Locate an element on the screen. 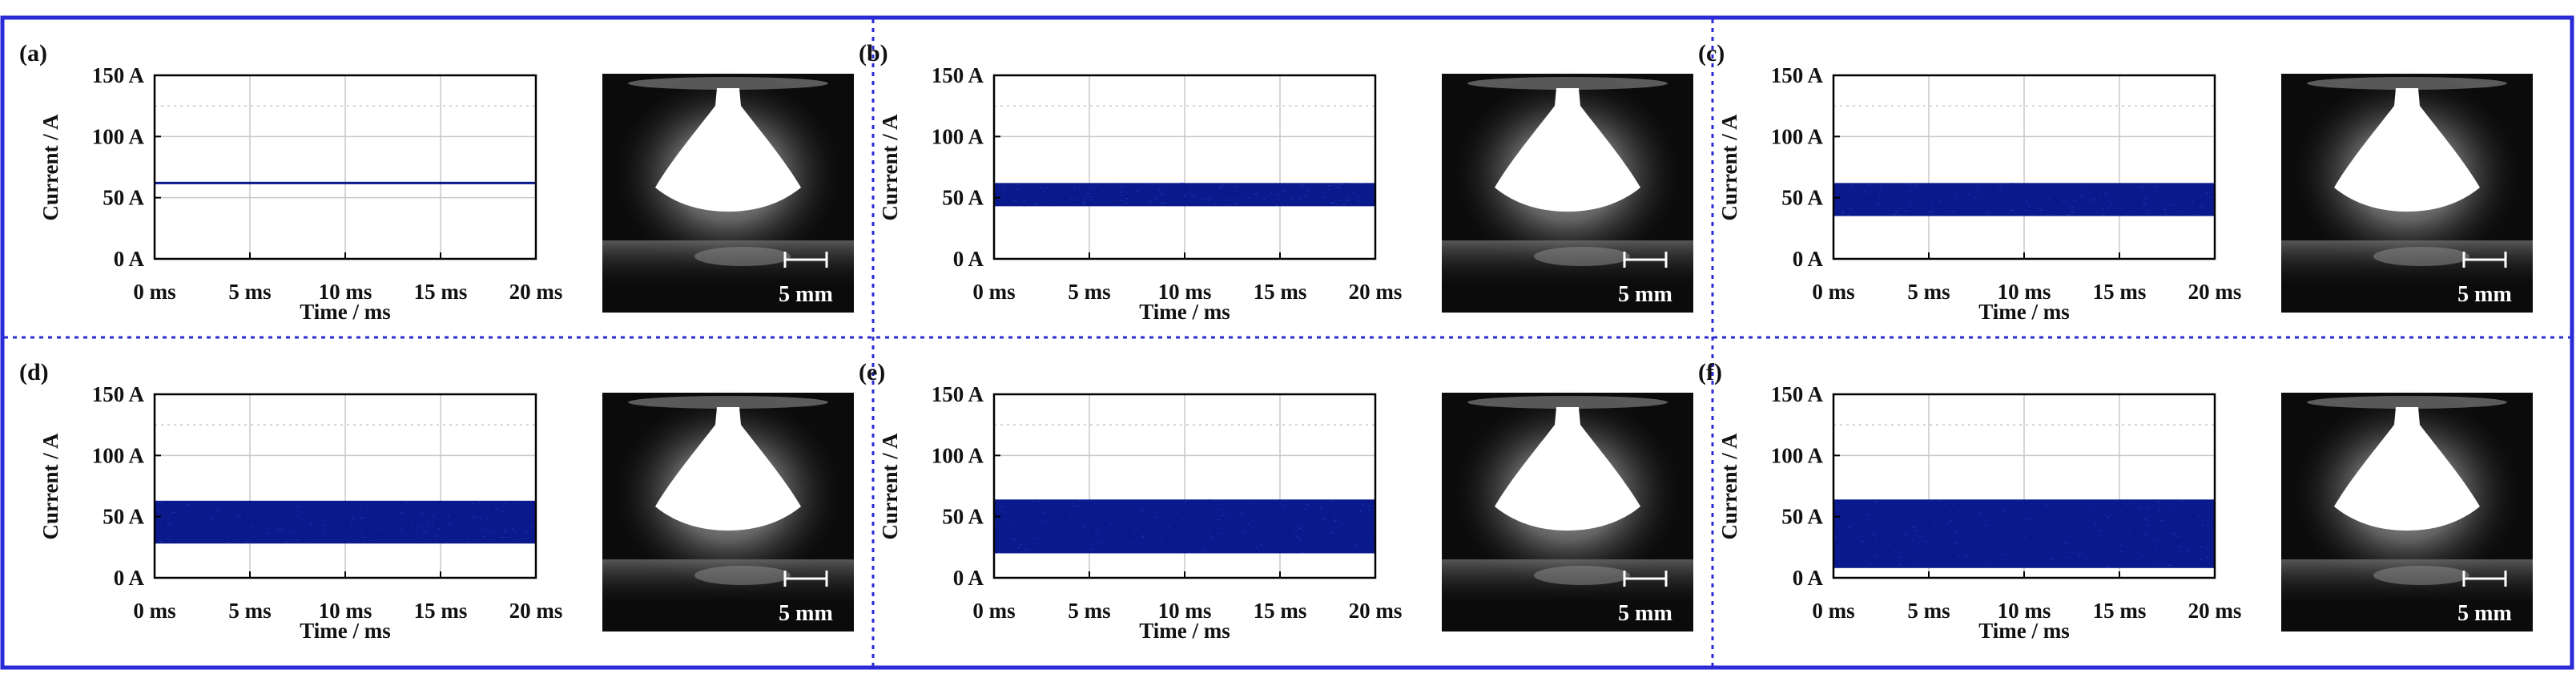  panel-label: (c) is located at coordinates (1712, 53).